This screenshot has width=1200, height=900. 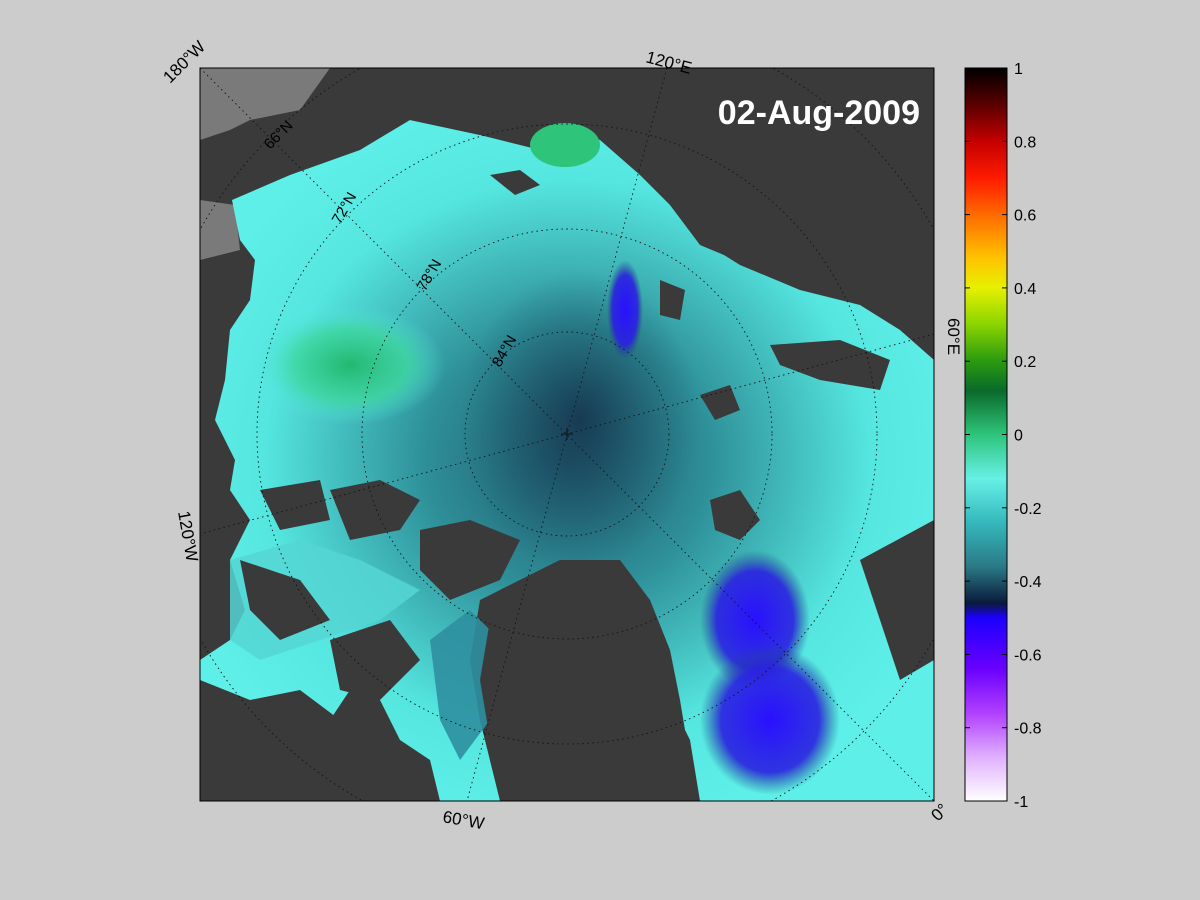 I want to click on colorbar-tick-label: -0.2, so click(x=1028, y=509).